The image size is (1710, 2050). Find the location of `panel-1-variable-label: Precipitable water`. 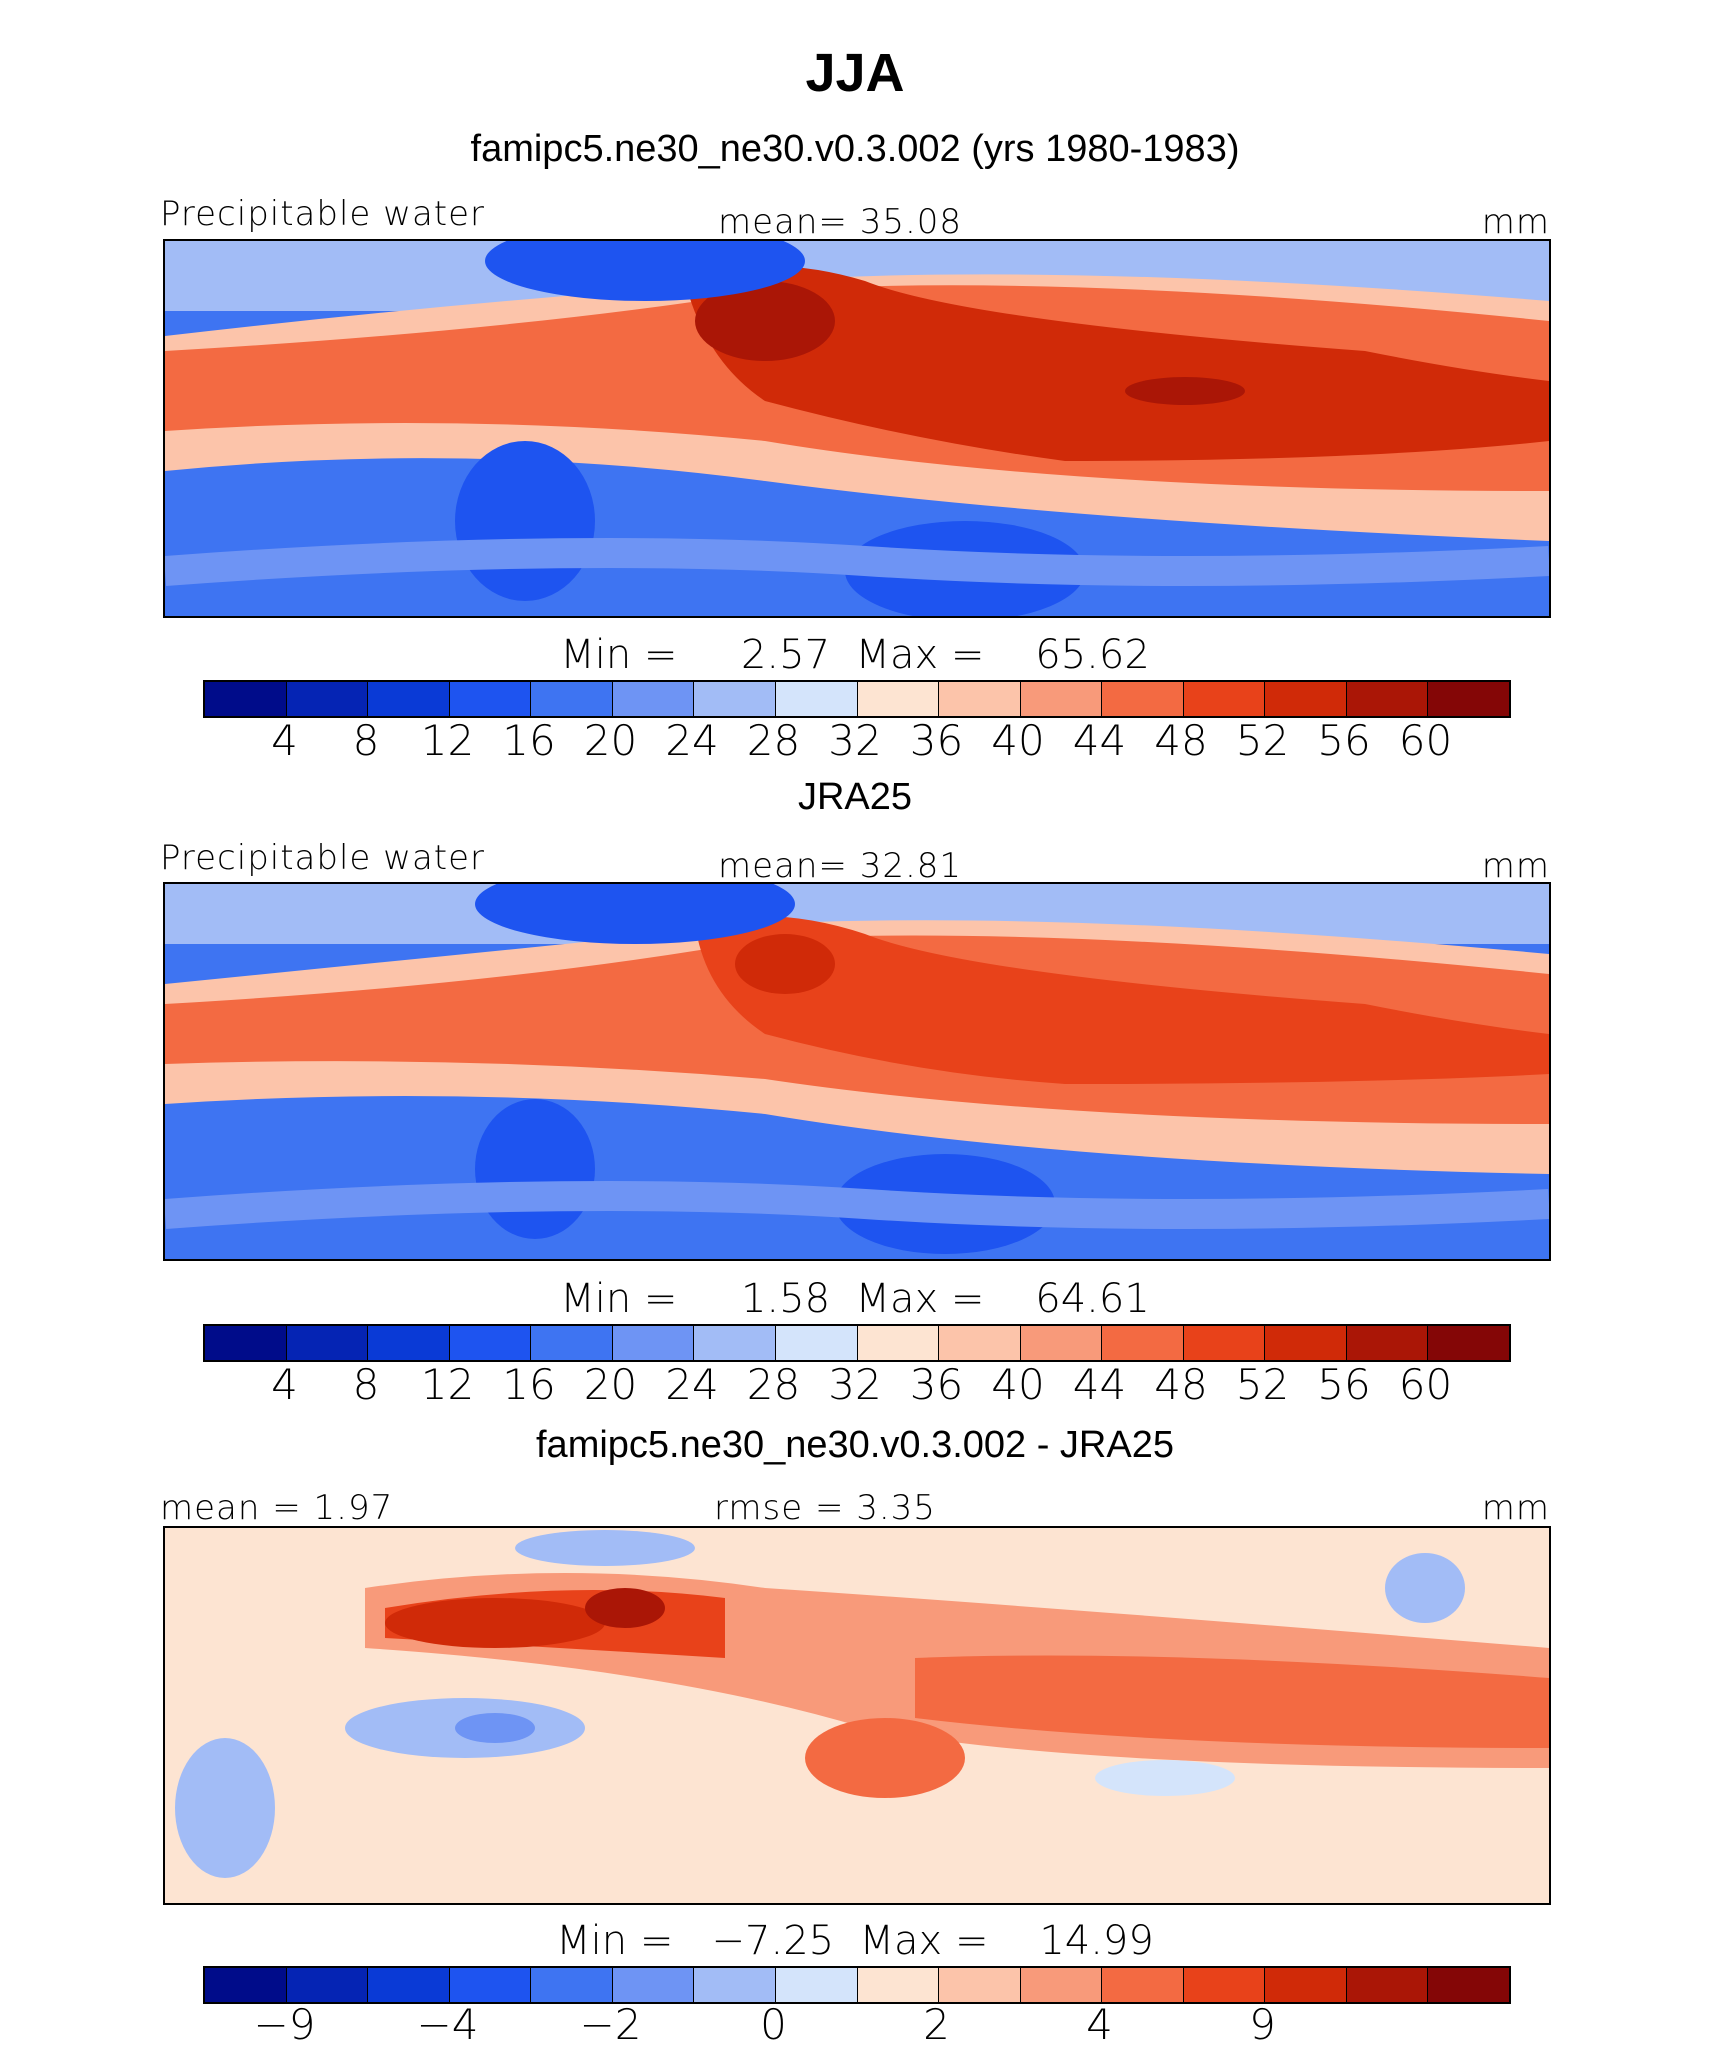

panel-1-variable-label: Precipitable water is located at coordinates (323, 214).